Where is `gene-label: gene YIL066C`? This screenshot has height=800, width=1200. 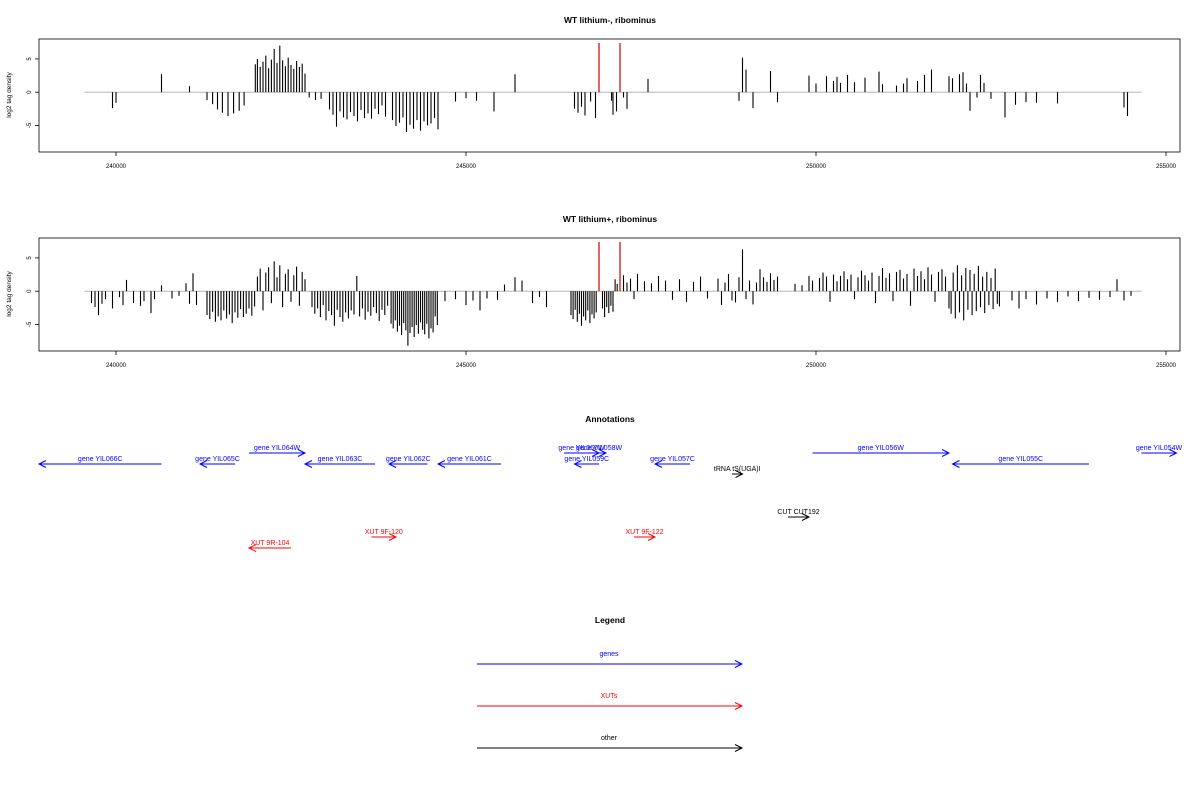
gene-label: gene YIL066C is located at coordinates (100, 459).